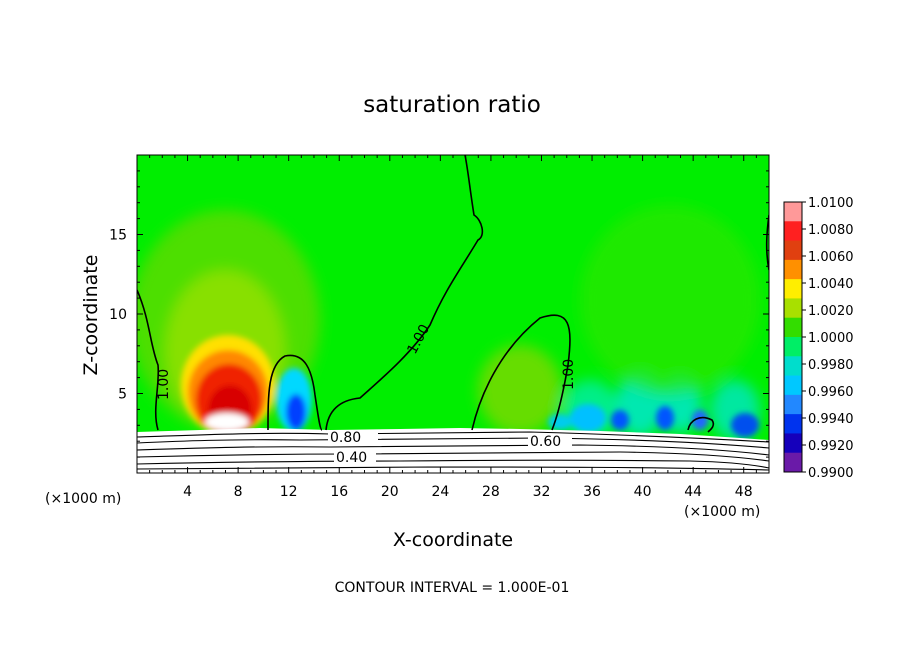  What do you see at coordinates (545, 442) in the screenshot?
I see `contour-label-5: 0.60` at bounding box center [545, 442].